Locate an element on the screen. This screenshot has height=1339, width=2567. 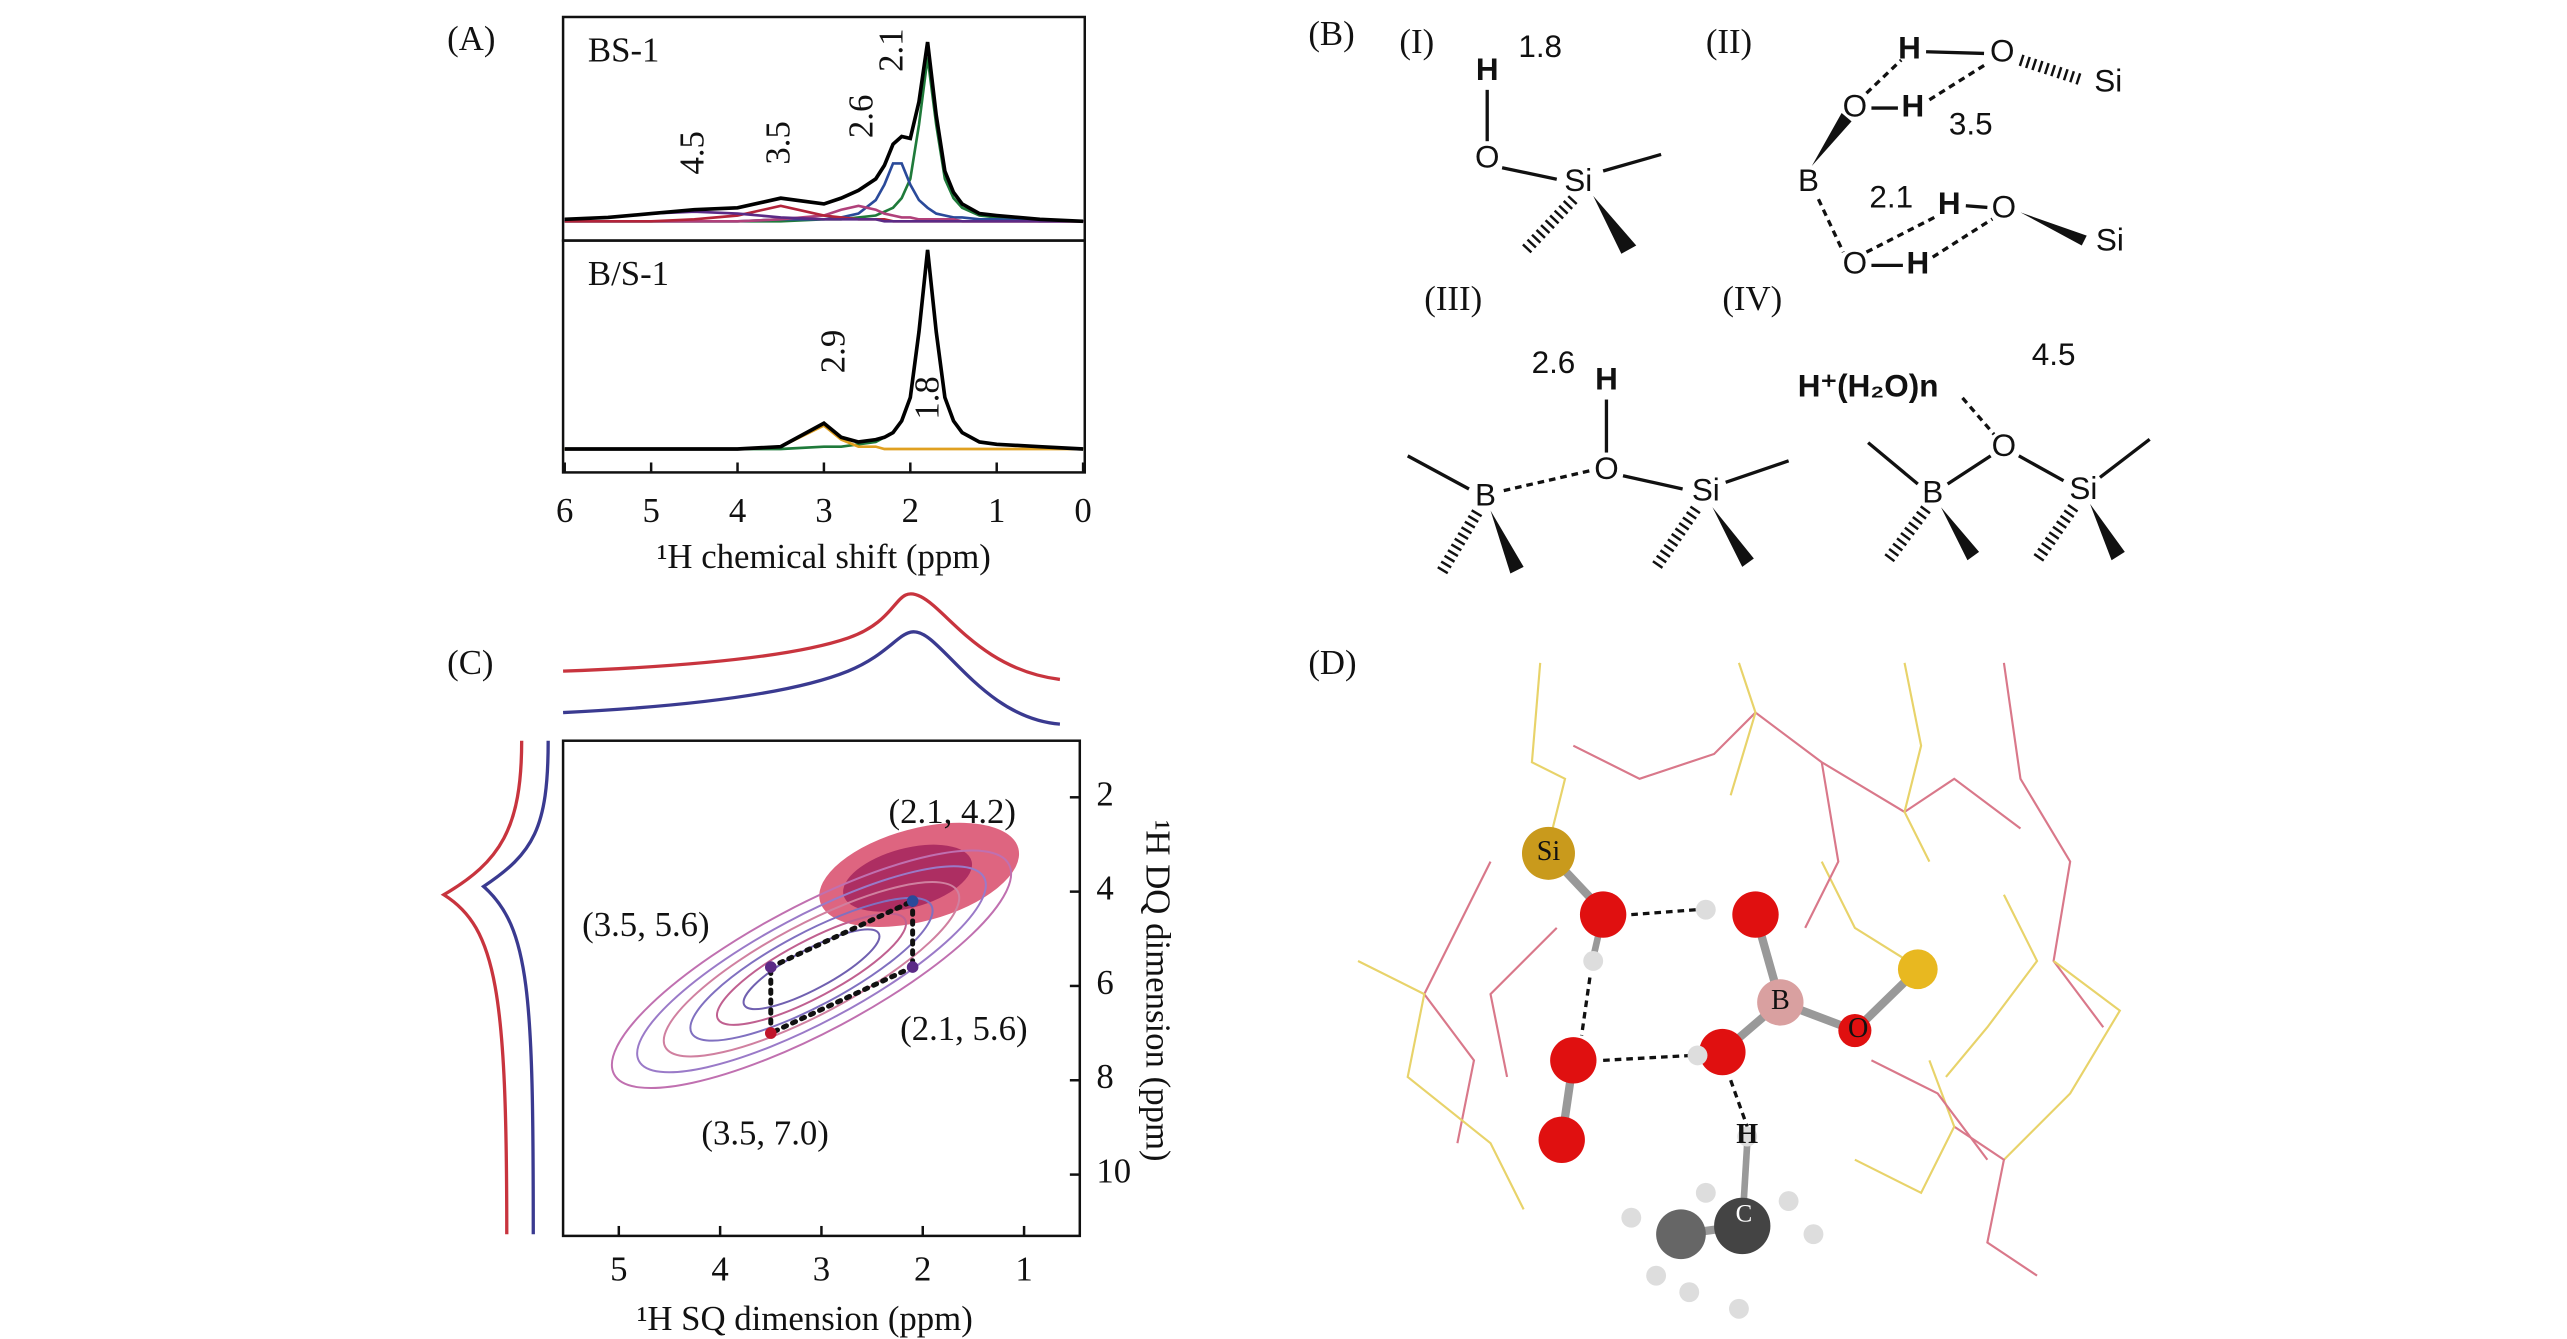
framework-wireframe is located at coordinates (1739, 969).